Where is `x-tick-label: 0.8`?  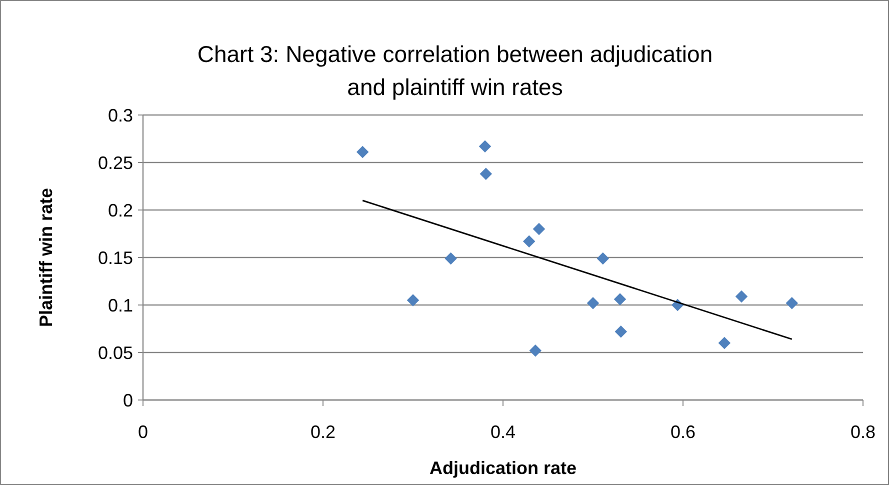 x-tick-label: 0.8 is located at coordinates (863, 432).